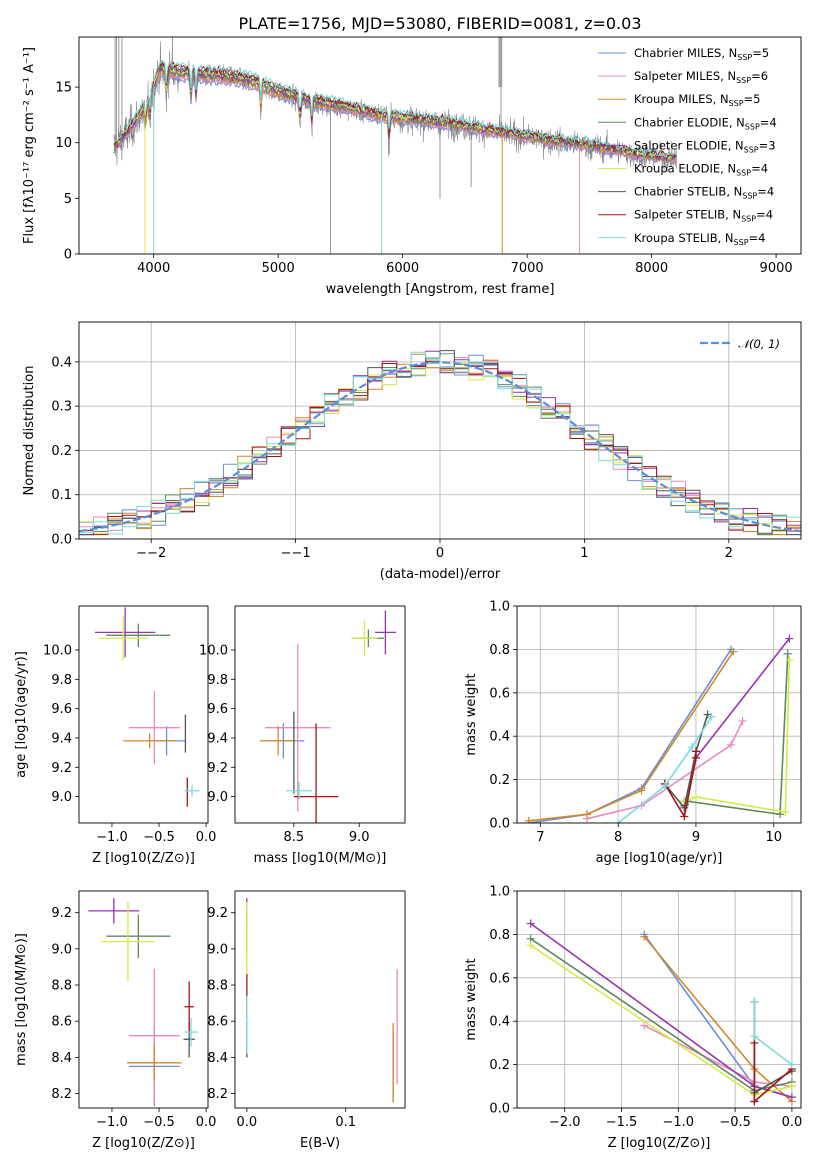 This screenshot has height=1170, width=819. Describe the element at coordinates (320, 1143) in the screenshot. I see `x-axis-label: E(B-V)` at that location.